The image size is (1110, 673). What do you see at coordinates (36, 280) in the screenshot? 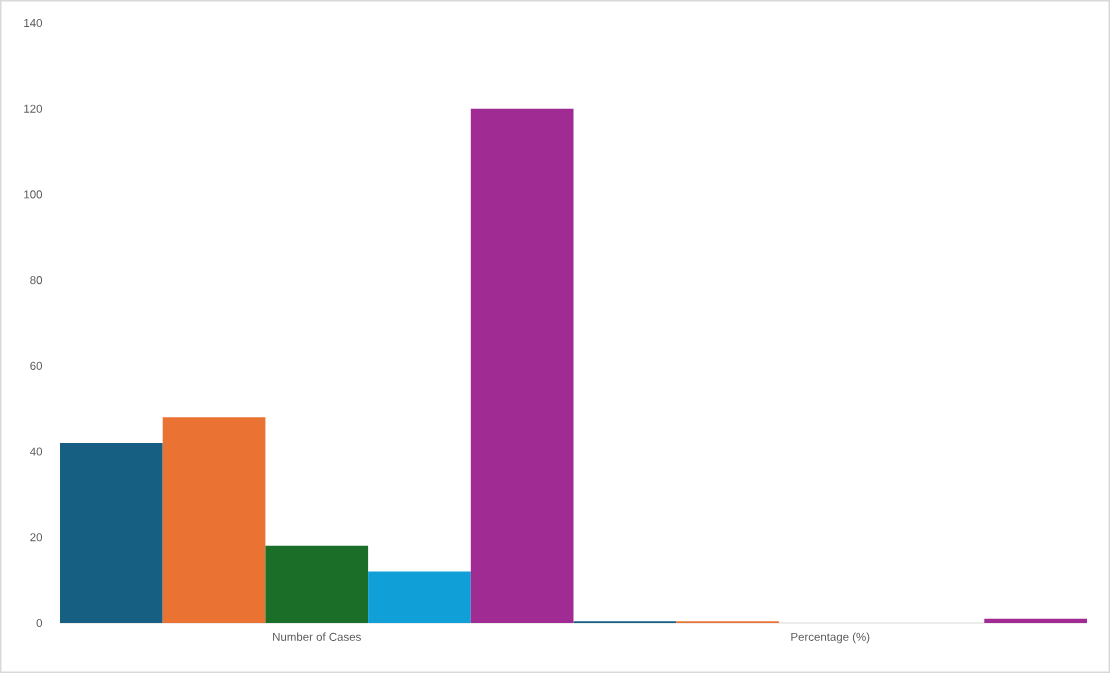
I see `y-tick-label: 80` at bounding box center [36, 280].